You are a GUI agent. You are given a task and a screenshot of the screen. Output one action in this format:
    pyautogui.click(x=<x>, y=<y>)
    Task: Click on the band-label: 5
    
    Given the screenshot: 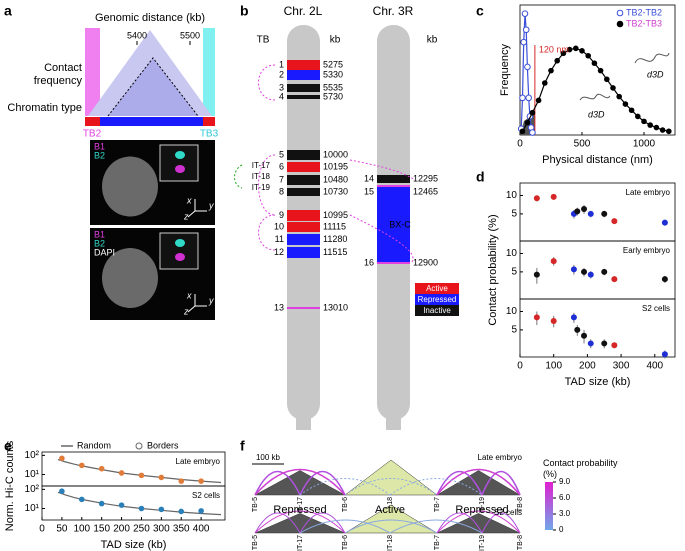 What is the action you would take?
    pyautogui.click(x=281, y=154)
    